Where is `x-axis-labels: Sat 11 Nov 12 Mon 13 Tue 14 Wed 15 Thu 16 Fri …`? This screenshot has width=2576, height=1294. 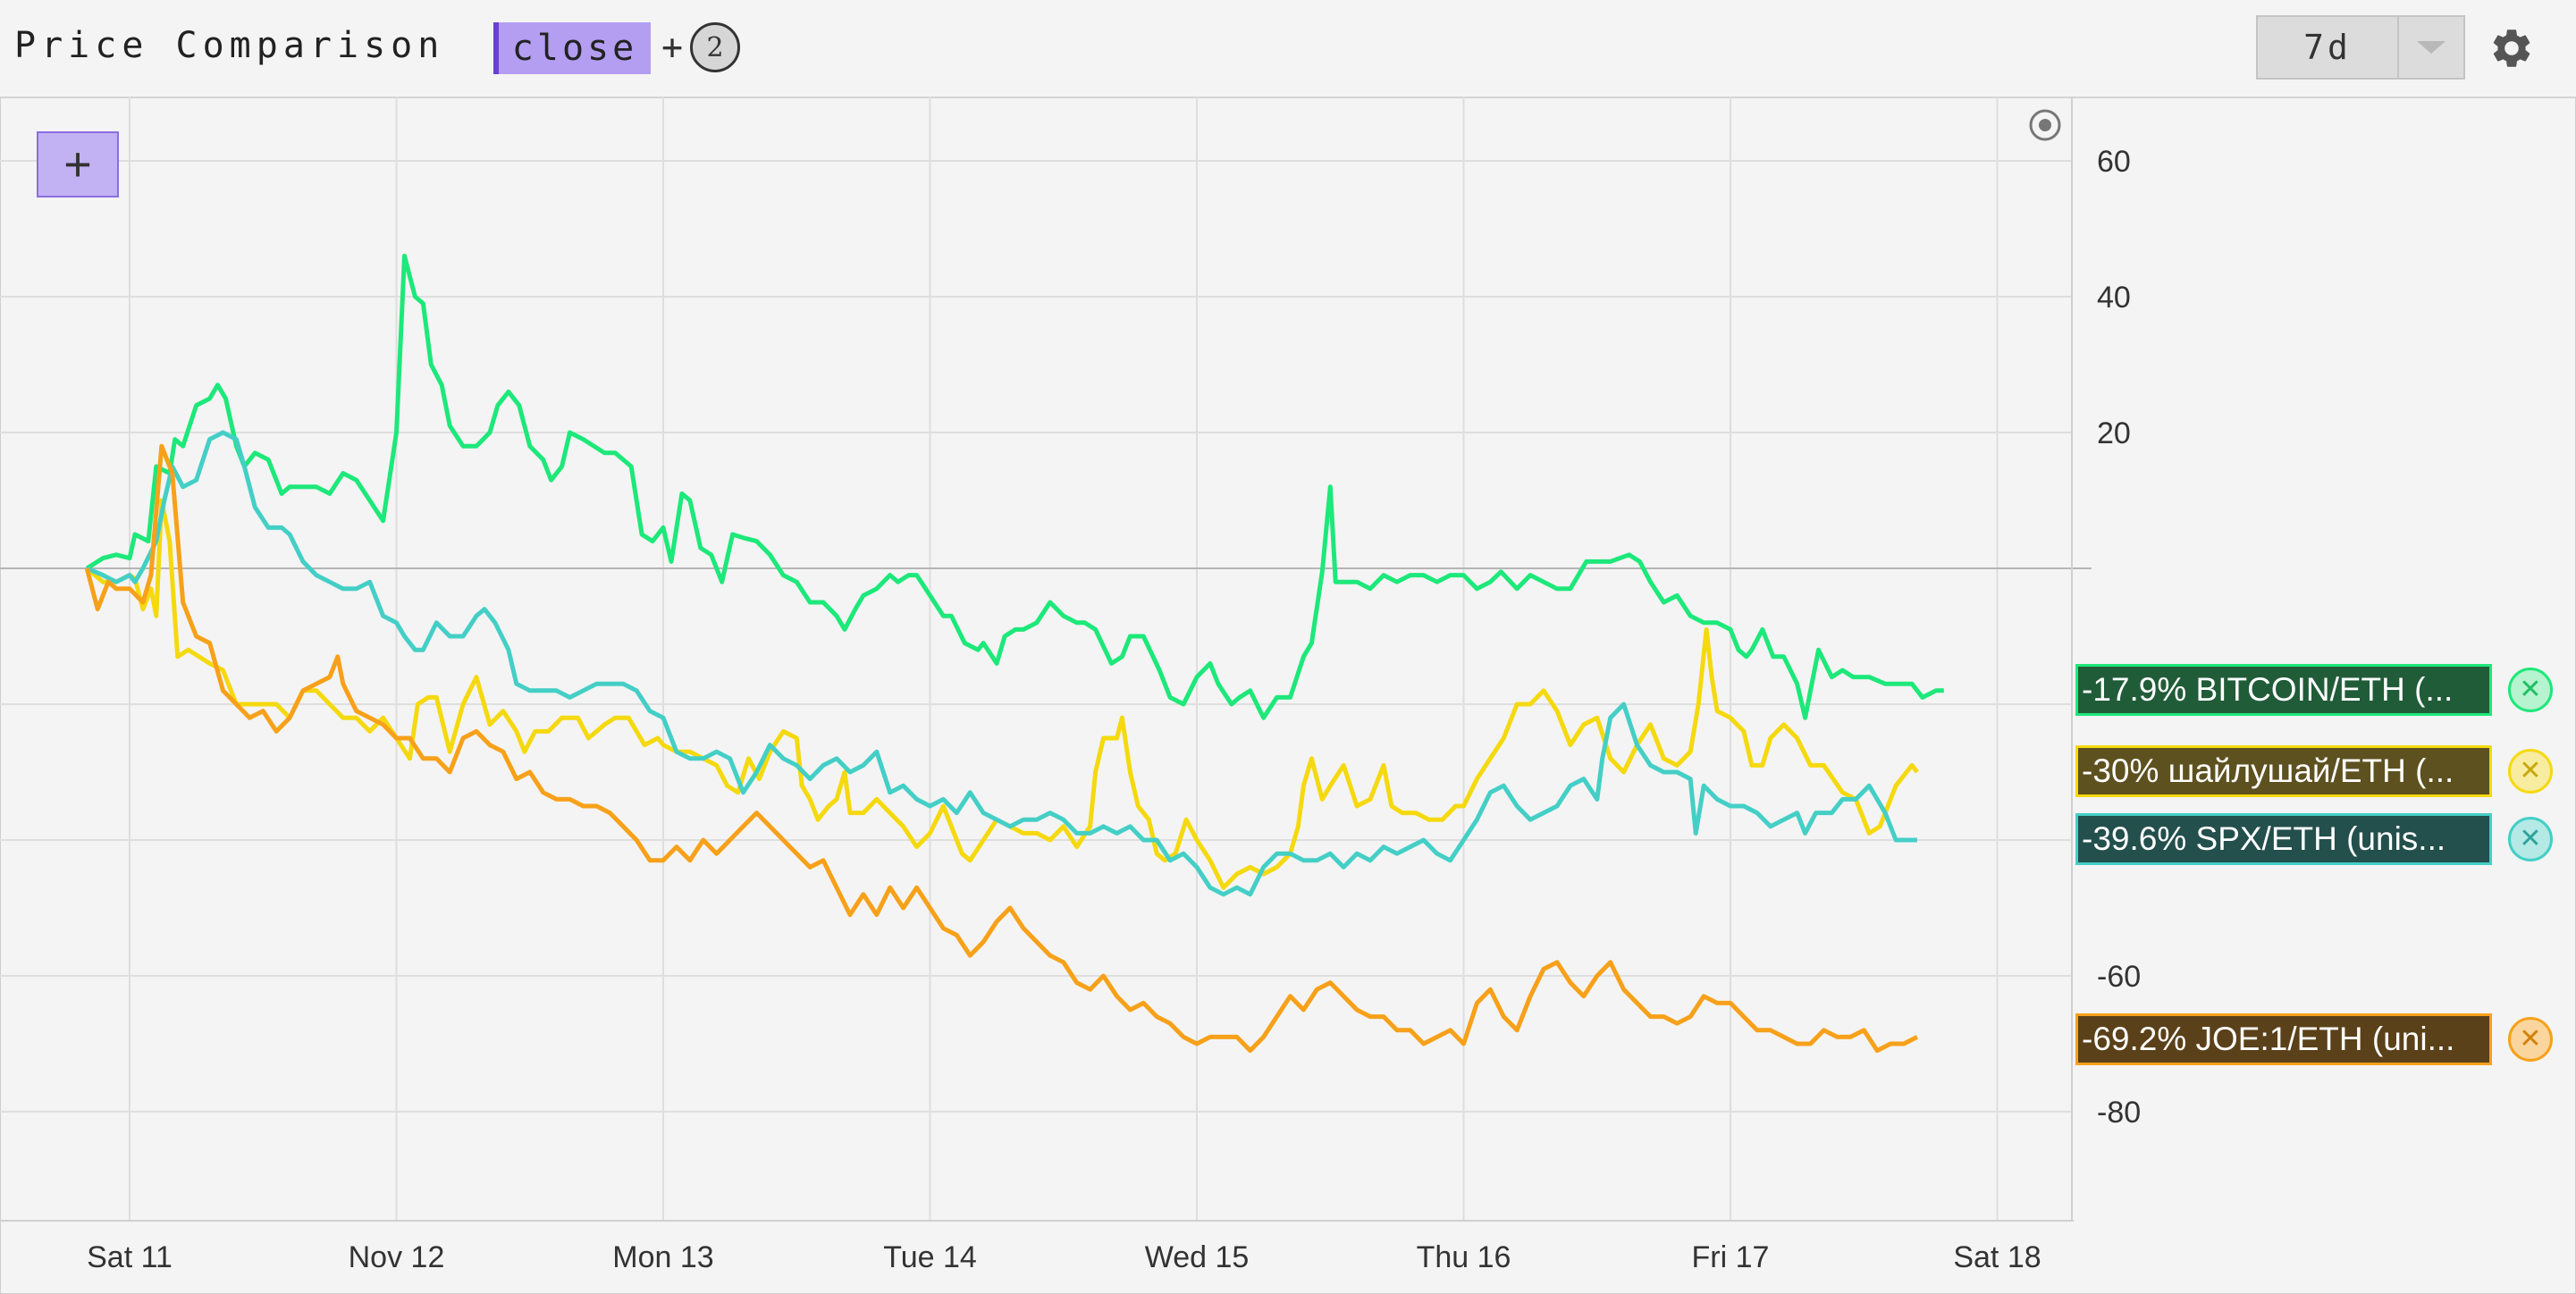
x-axis-labels: Sat 11 Nov 12 Mon 13 Tue 14 Wed 15 Thu 16 Fri … is located at coordinates (1064, 1257).